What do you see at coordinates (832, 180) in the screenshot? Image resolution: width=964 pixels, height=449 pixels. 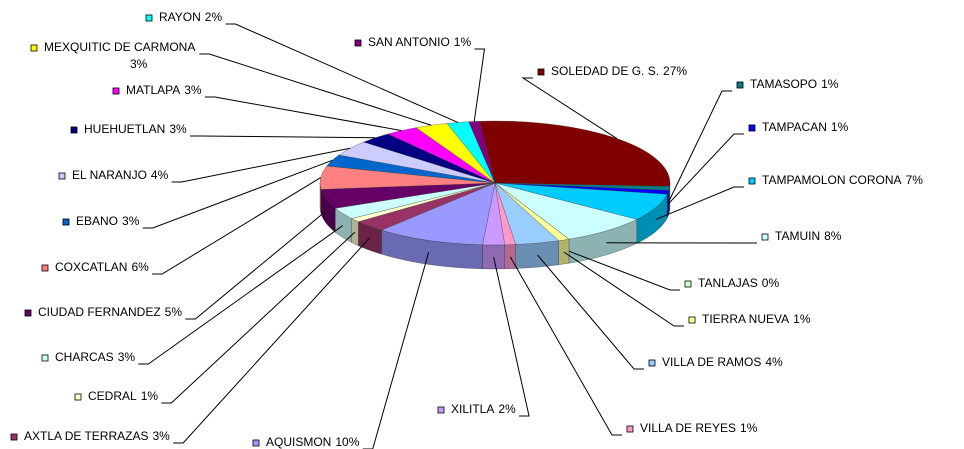 I see `slice-label-name: TAMPAMOLON CORONA` at bounding box center [832, 180].